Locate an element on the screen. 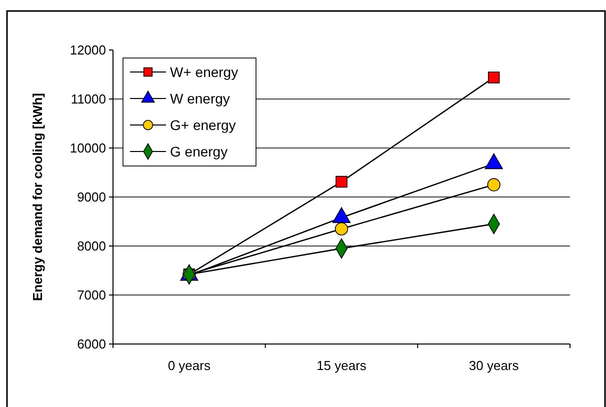 This screenshot has width=606, height=407. y-tick-label: 11000 is located at coordinates (88, 99).